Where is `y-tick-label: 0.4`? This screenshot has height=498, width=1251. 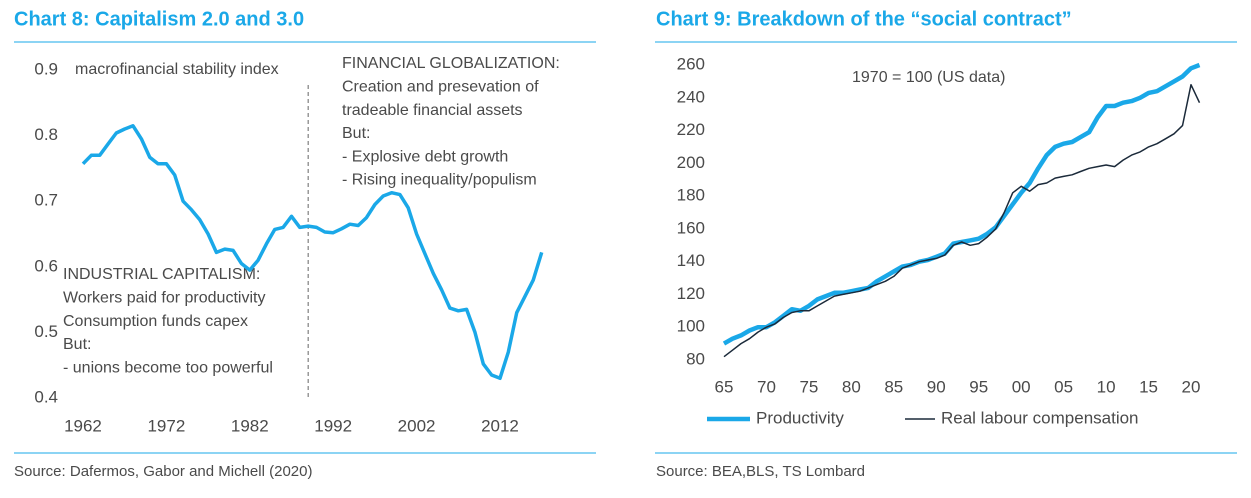 y-tick-label: 0.4 is located at coordinates (46, 396).